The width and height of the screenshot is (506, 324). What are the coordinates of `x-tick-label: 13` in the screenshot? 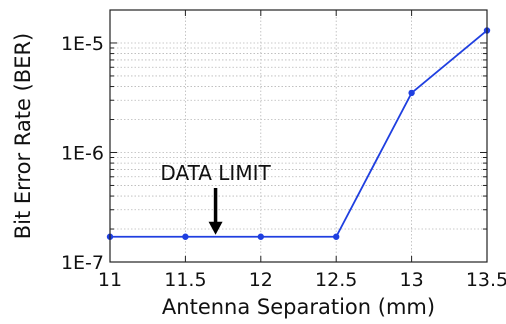 It's located at (412, 280).